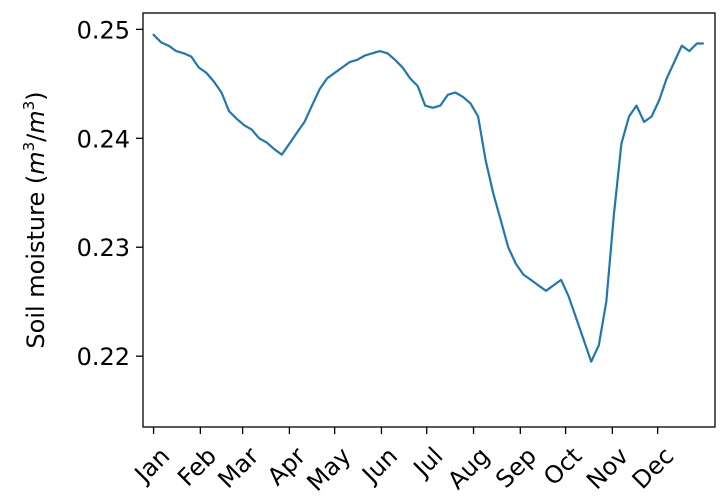 This screenshot has width=724, height=502. I want to click on y-tick-label: 0.23, so click(103, 248).